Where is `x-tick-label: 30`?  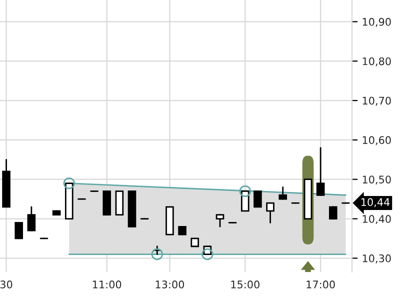 x-tick-label: 30 is located at coordinates (6, 284).